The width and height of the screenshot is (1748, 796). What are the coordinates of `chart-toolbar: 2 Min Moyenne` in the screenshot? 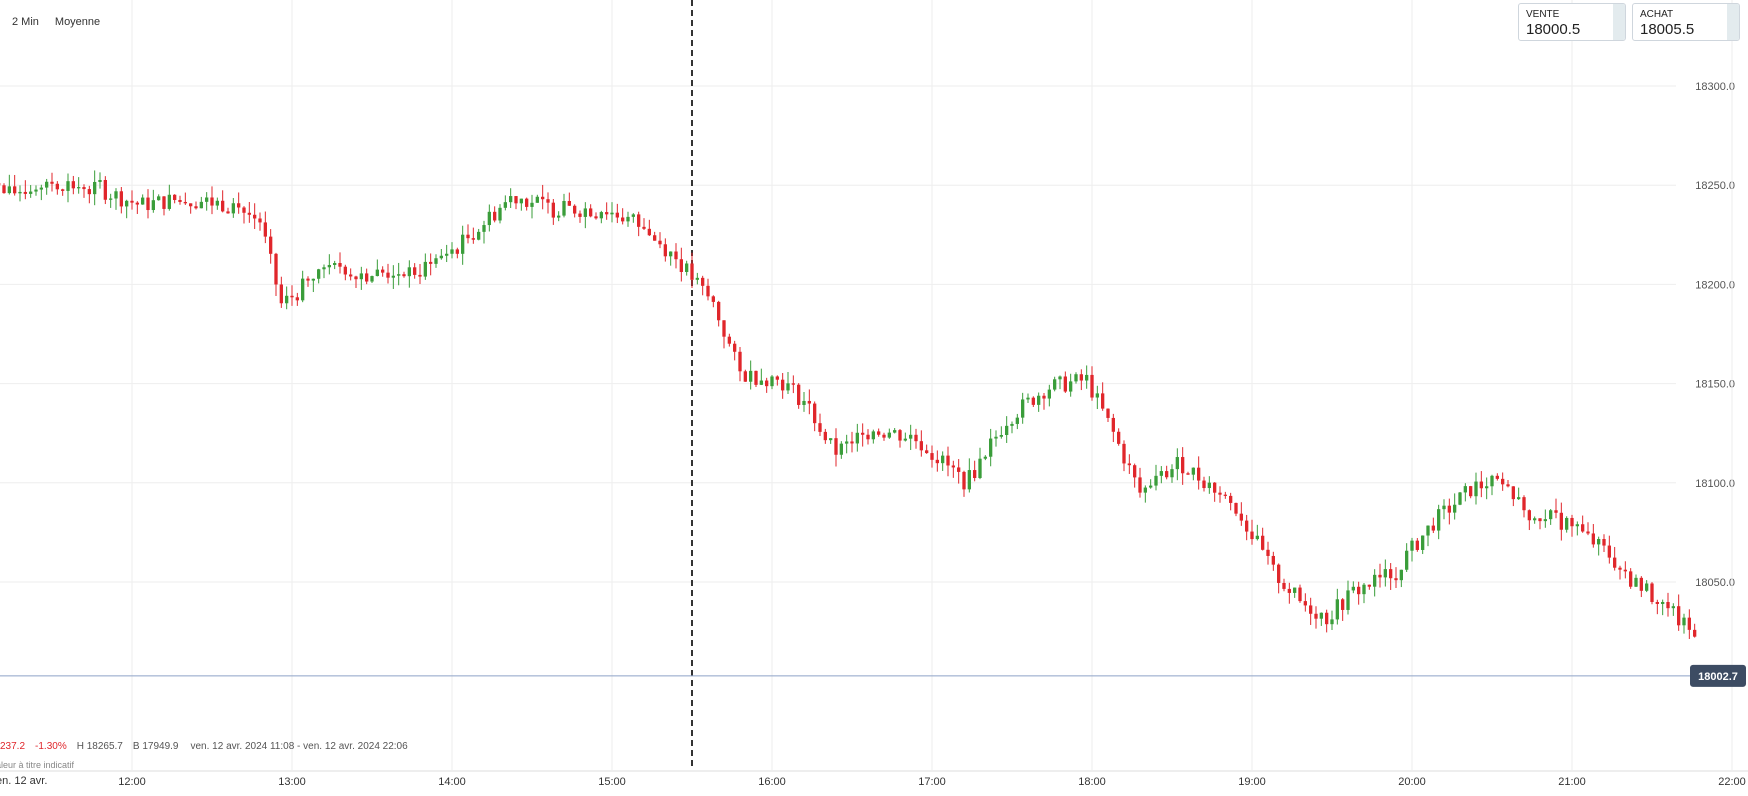 It's located at (56, 22).